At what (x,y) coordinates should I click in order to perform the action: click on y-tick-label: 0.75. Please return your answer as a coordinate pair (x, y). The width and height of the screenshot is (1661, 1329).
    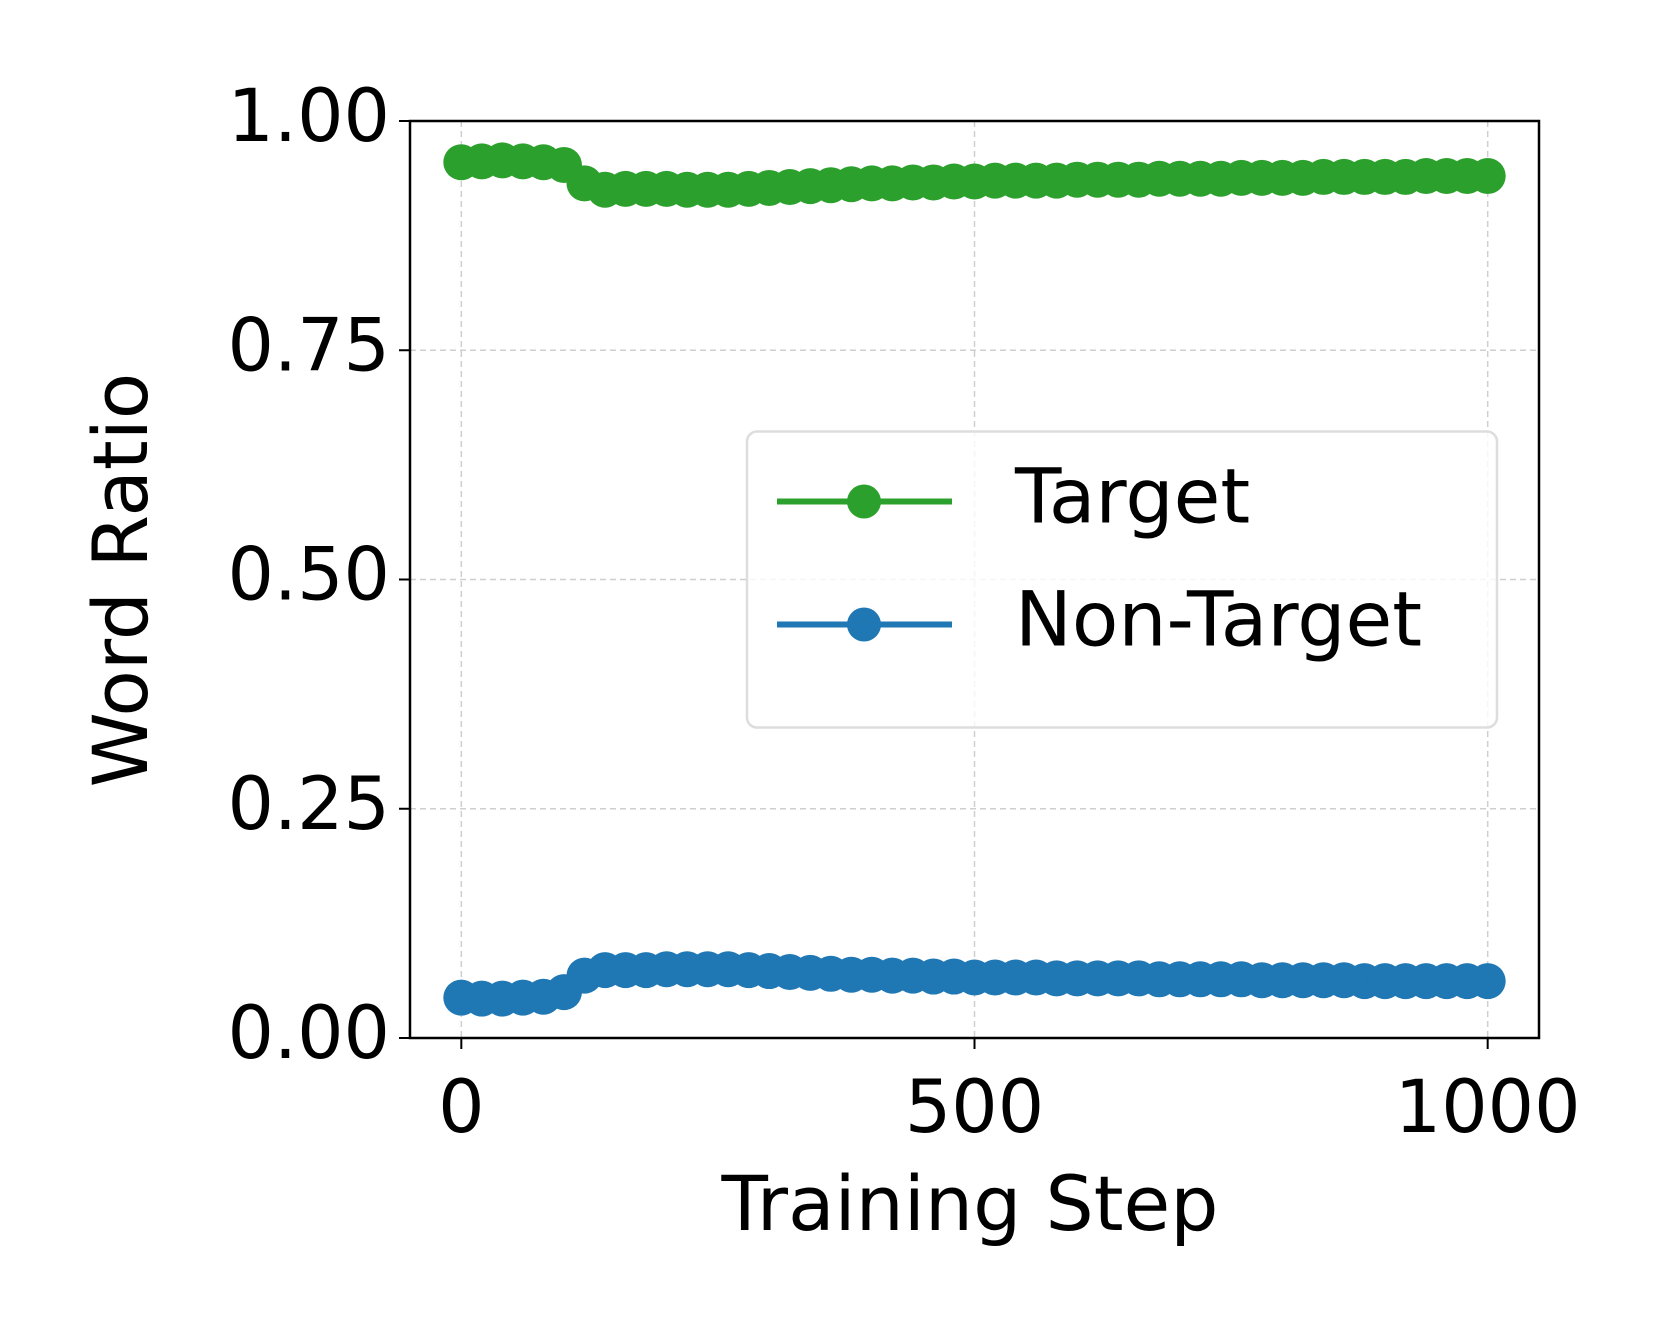
    Looking at the image, I should click on (308, 345).